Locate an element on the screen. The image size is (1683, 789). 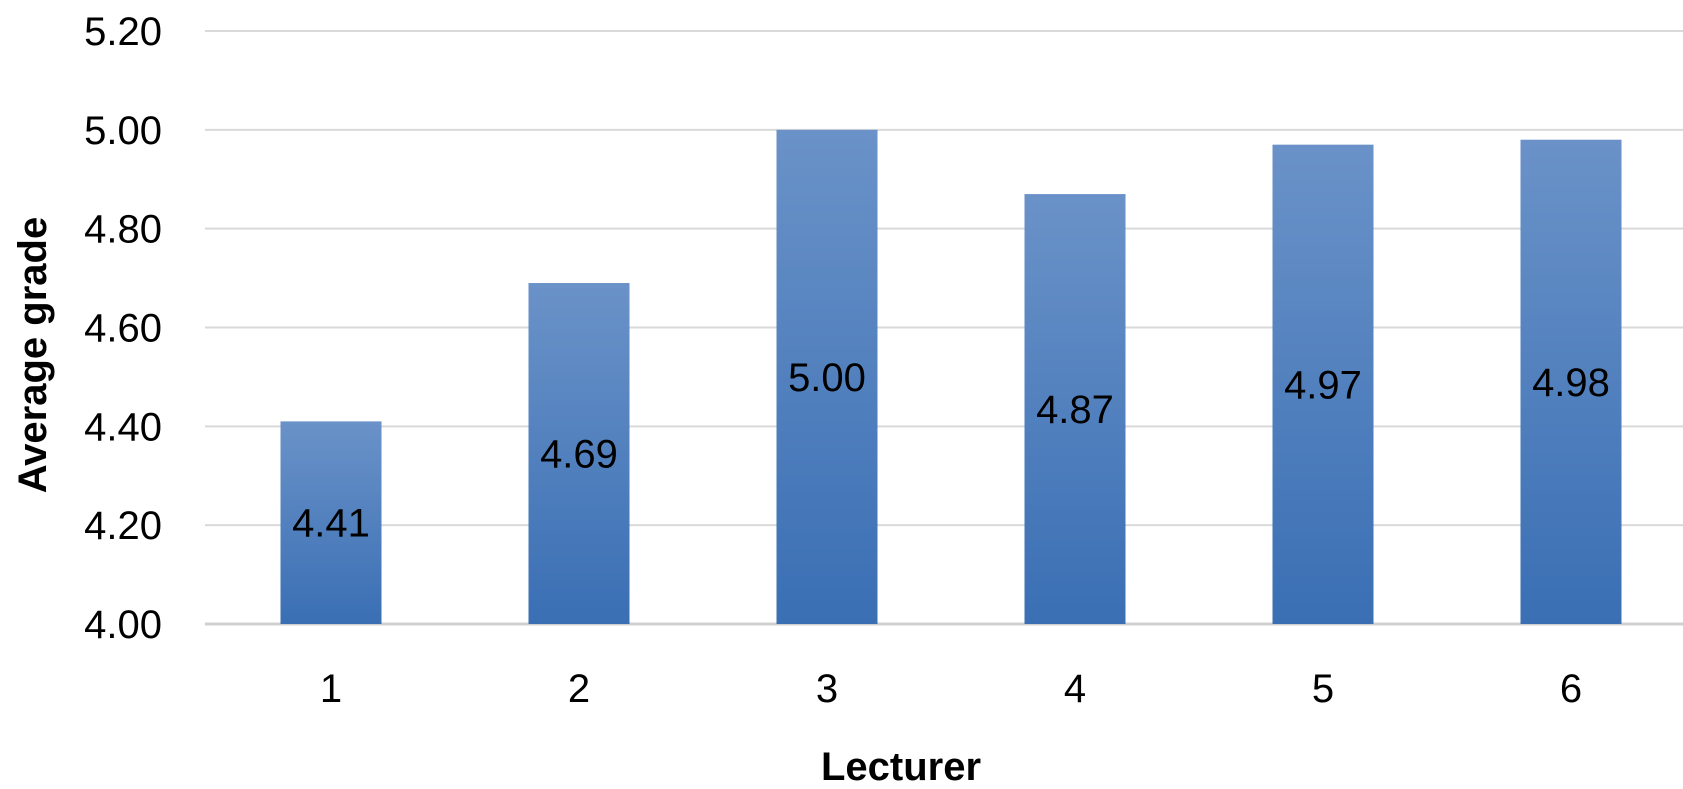
y-tick-label: 5.20 is located at coordinates (123, 32).